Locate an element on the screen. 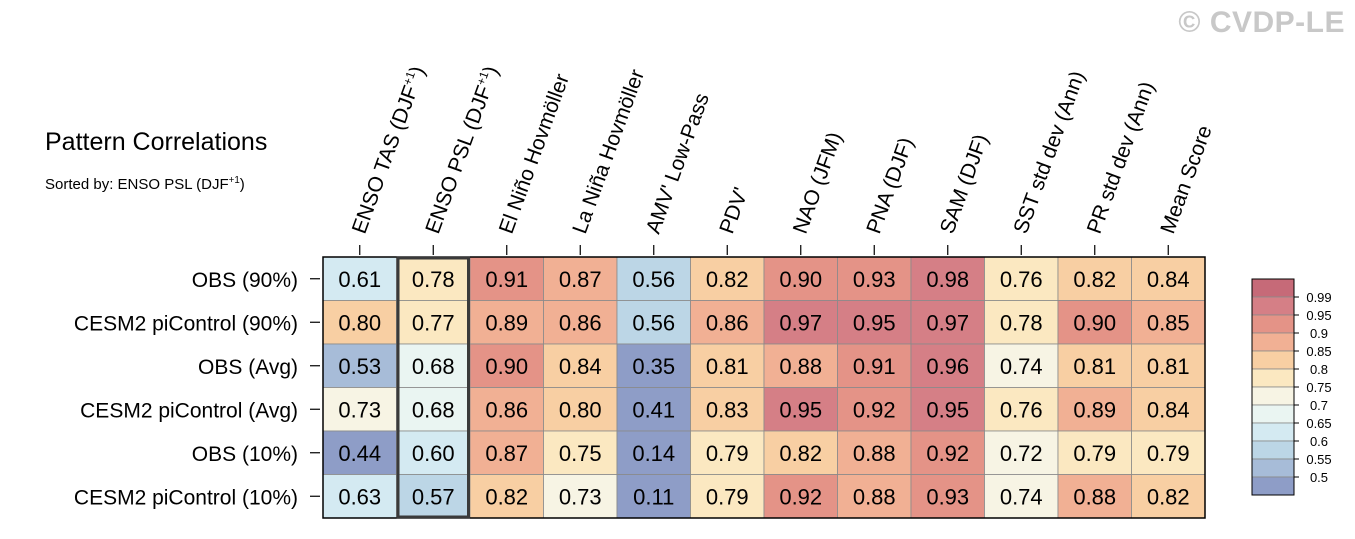 Image resolution: width=1355 pixels, height=539 pixels. column-label: NAO (JFM) is located at coordinates (818, 183).